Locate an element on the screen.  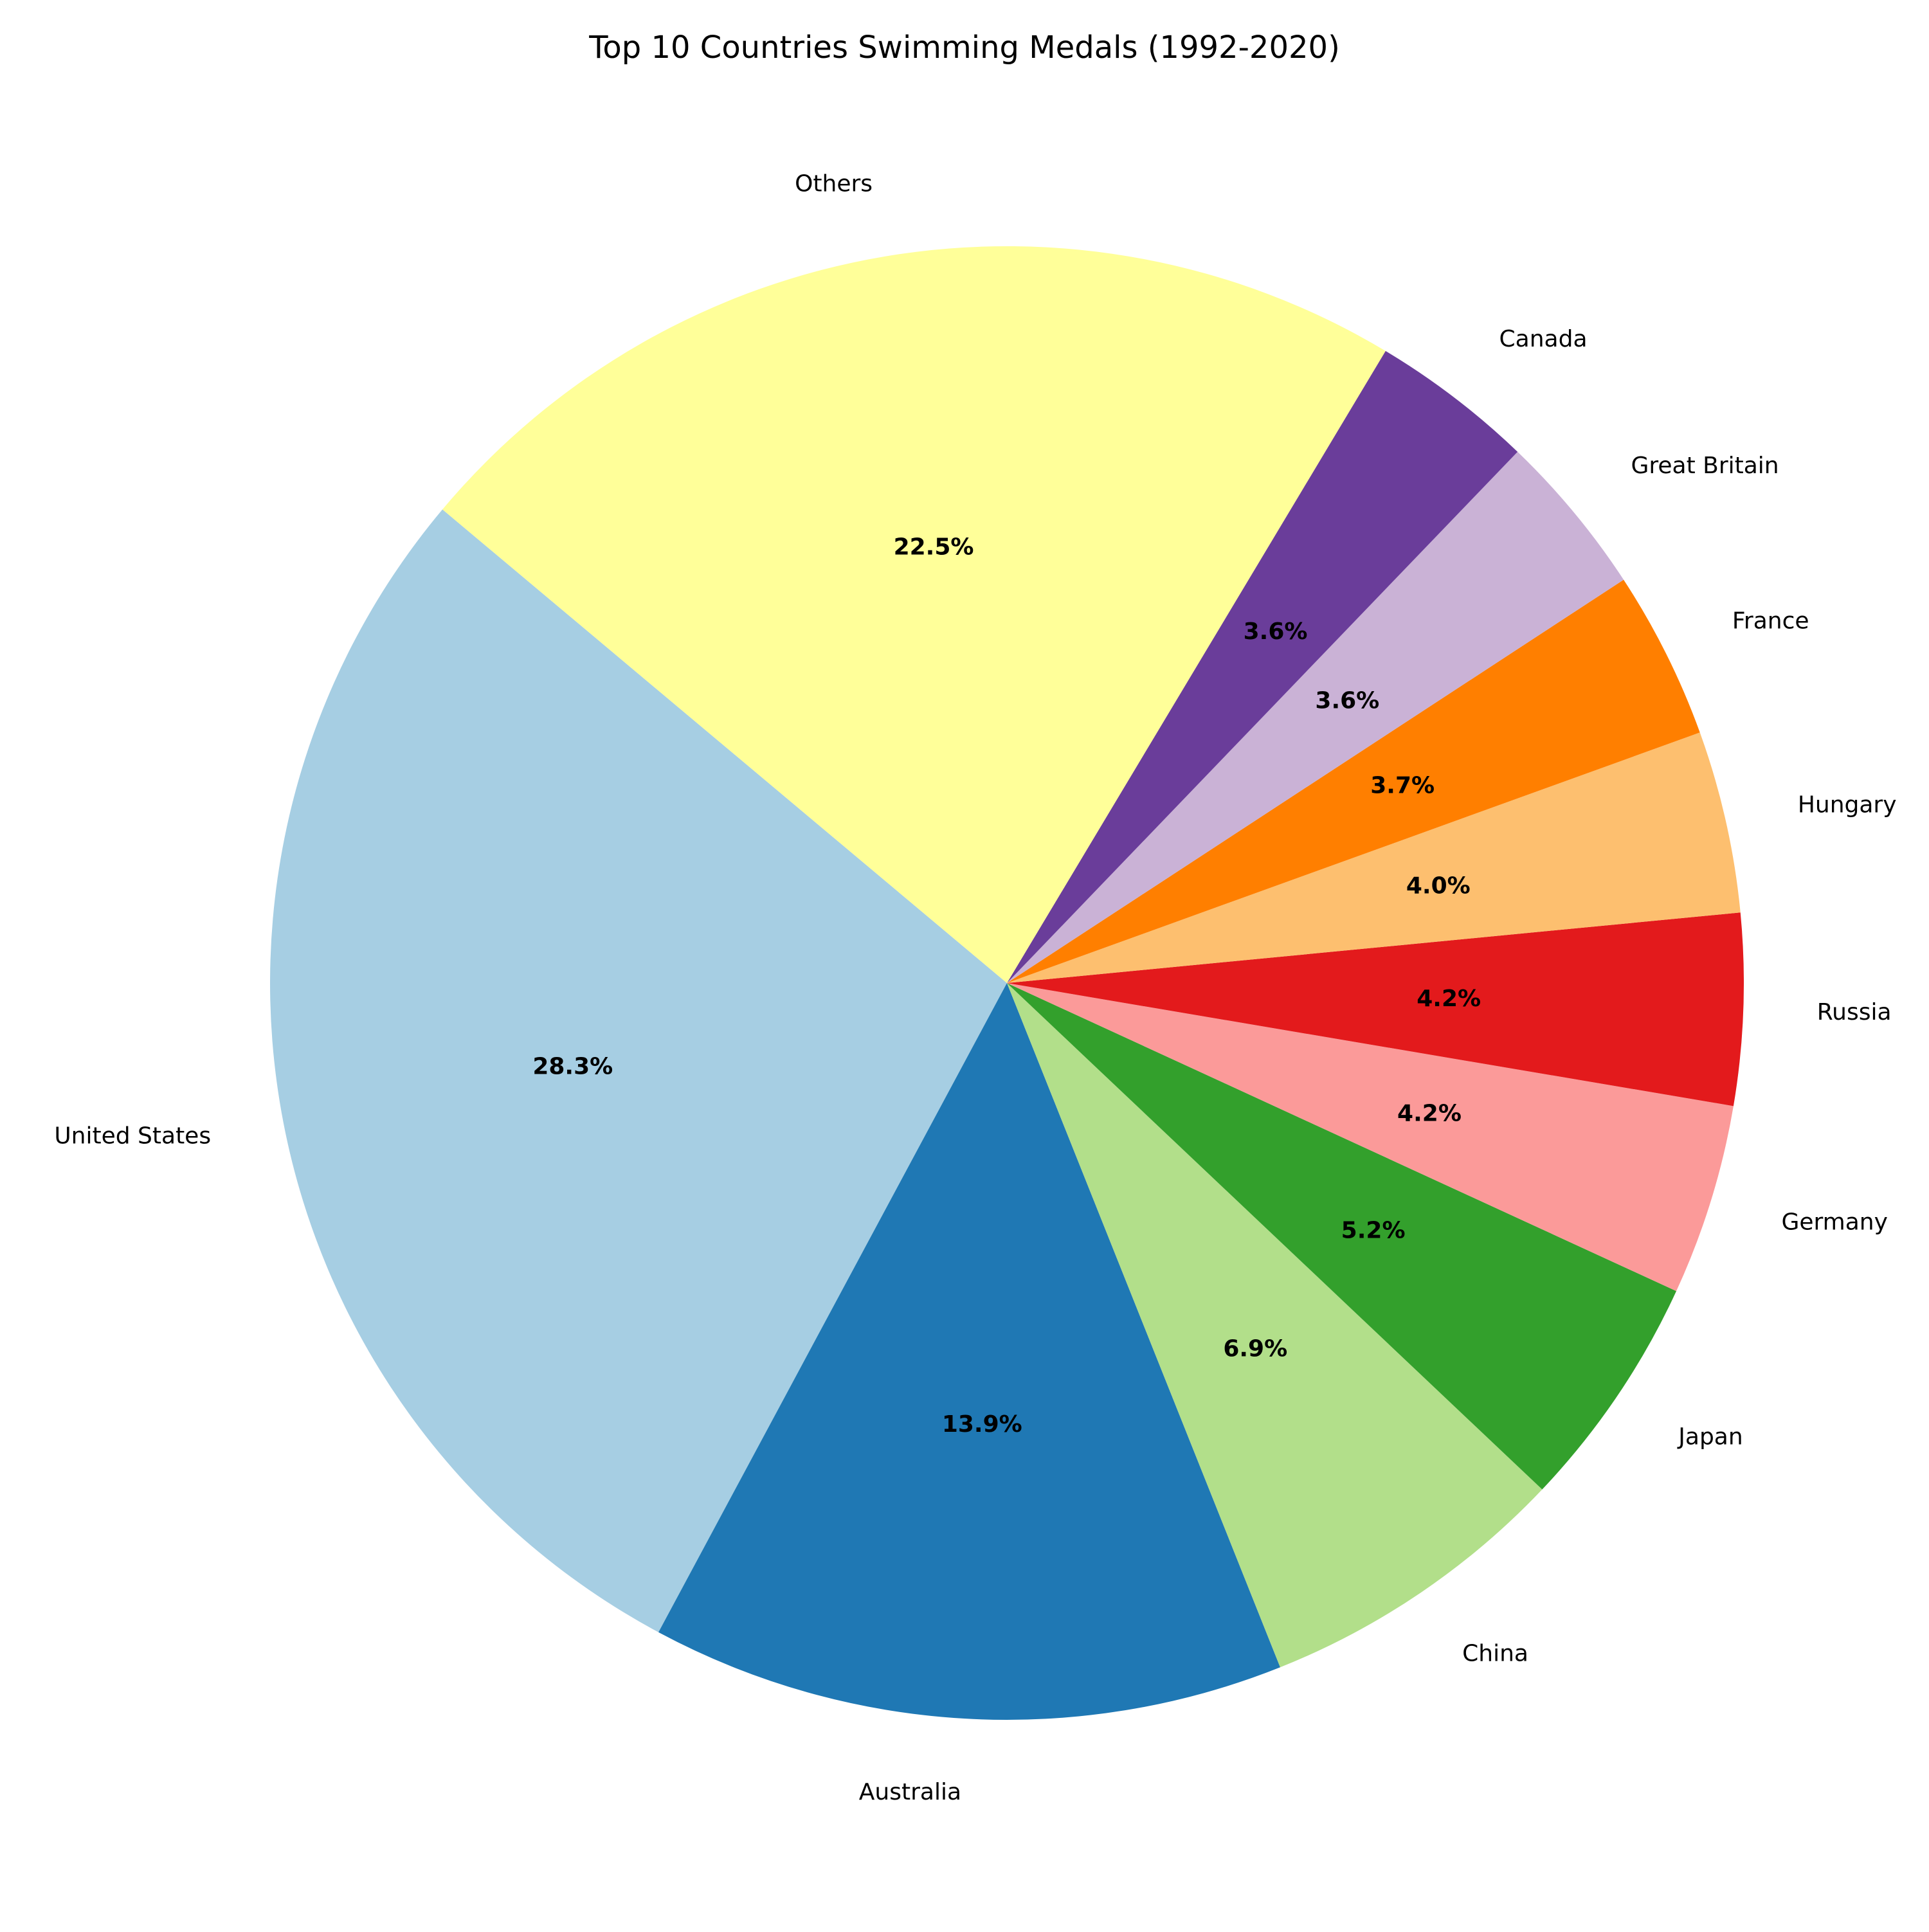
pie-slice-great-britain is located at coordinates (1315, 717).